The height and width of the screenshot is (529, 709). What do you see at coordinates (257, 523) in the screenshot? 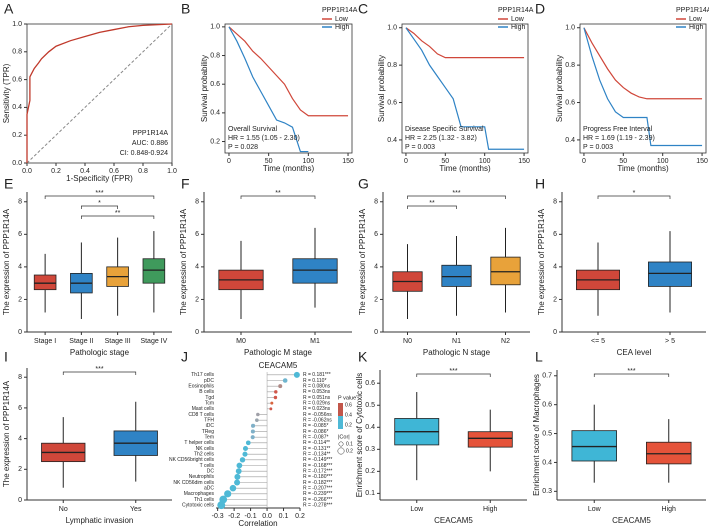
I see `x-axis-label: Correlation` at bounding box center [257, 523].